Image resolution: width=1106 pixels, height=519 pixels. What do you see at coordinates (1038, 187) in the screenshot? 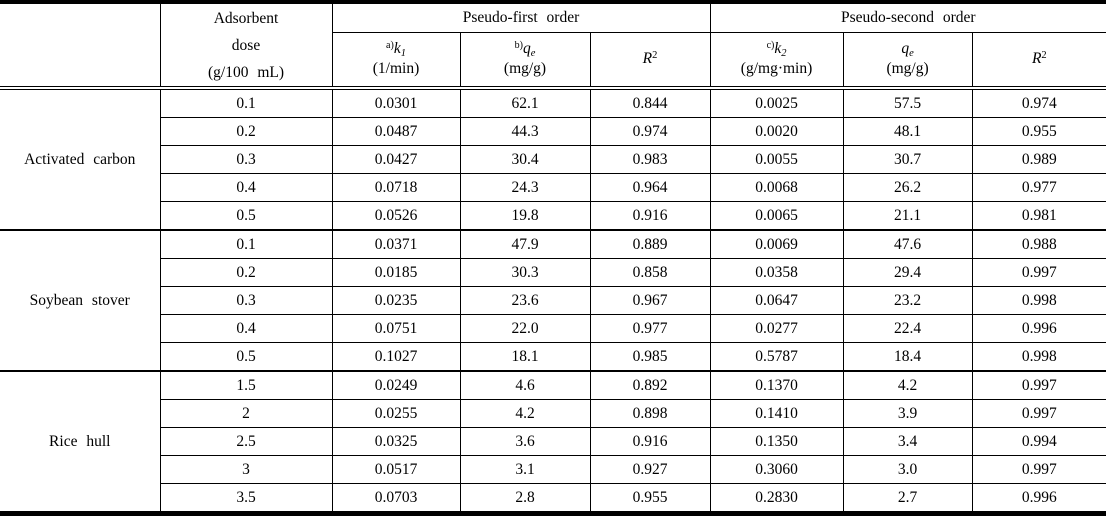
I see `r2-second-value: 0.977` at bounding box center [1038, 187].